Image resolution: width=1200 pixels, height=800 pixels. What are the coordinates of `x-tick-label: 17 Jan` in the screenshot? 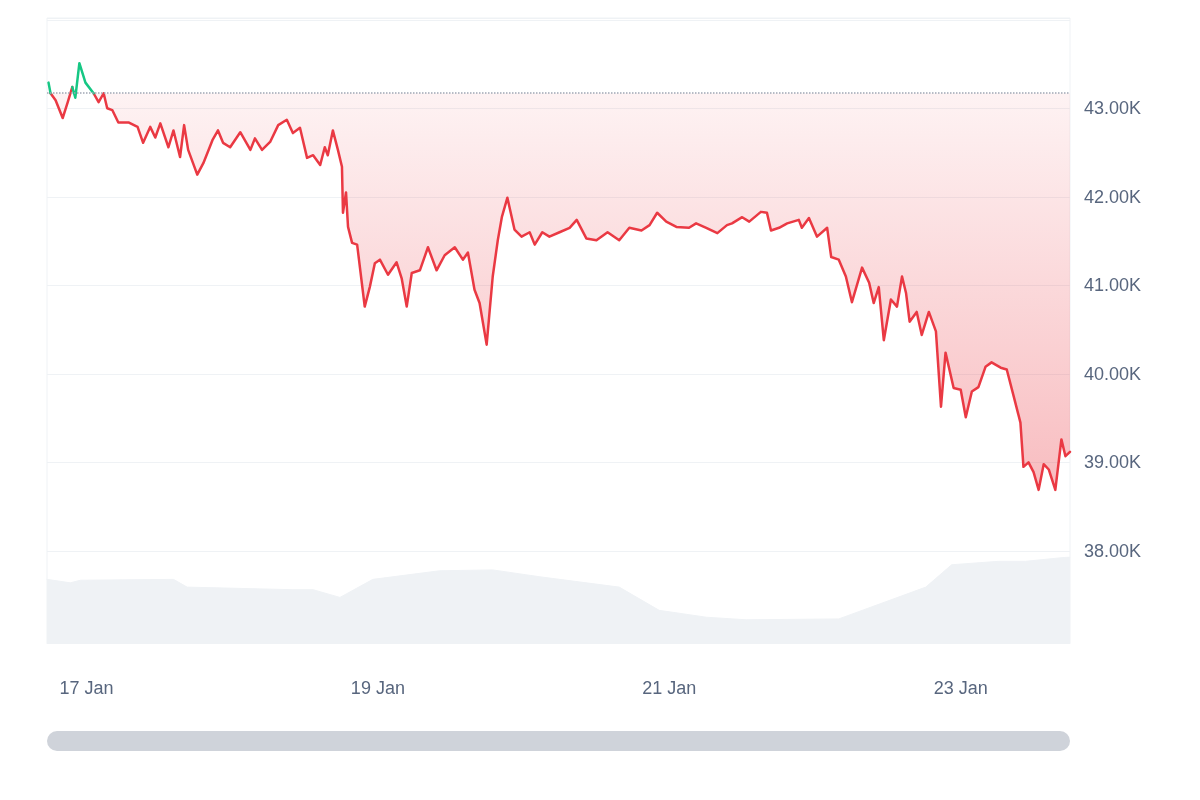 It's located at (86, 688).